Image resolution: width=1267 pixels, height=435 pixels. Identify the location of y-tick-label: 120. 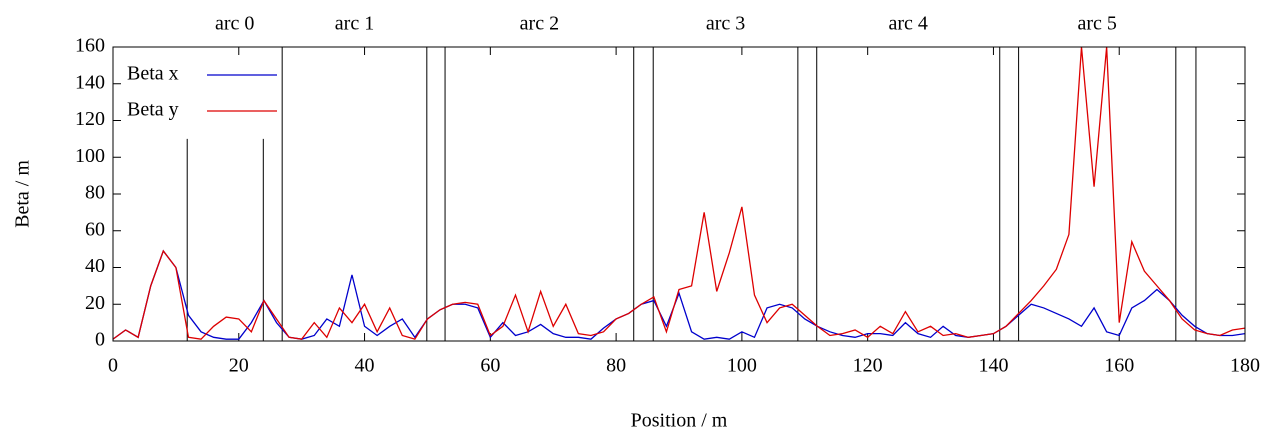
(90, 119).